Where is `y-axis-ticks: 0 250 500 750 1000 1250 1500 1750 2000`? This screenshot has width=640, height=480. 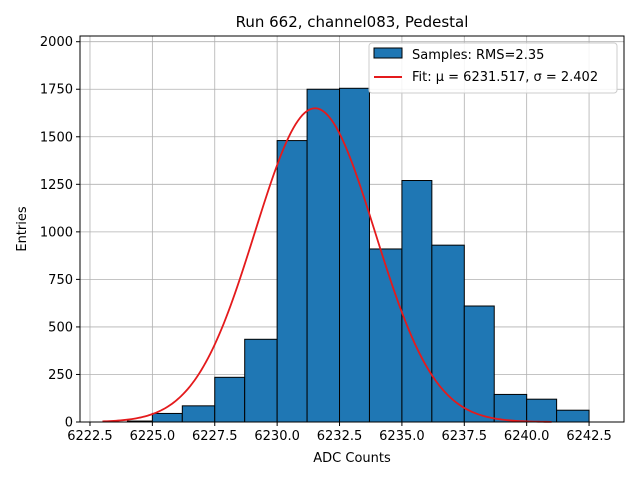
y-axis-ticks: 0 250 500 750 1000 1250 1500 1750 2000 is located at coordinates (60, 233).